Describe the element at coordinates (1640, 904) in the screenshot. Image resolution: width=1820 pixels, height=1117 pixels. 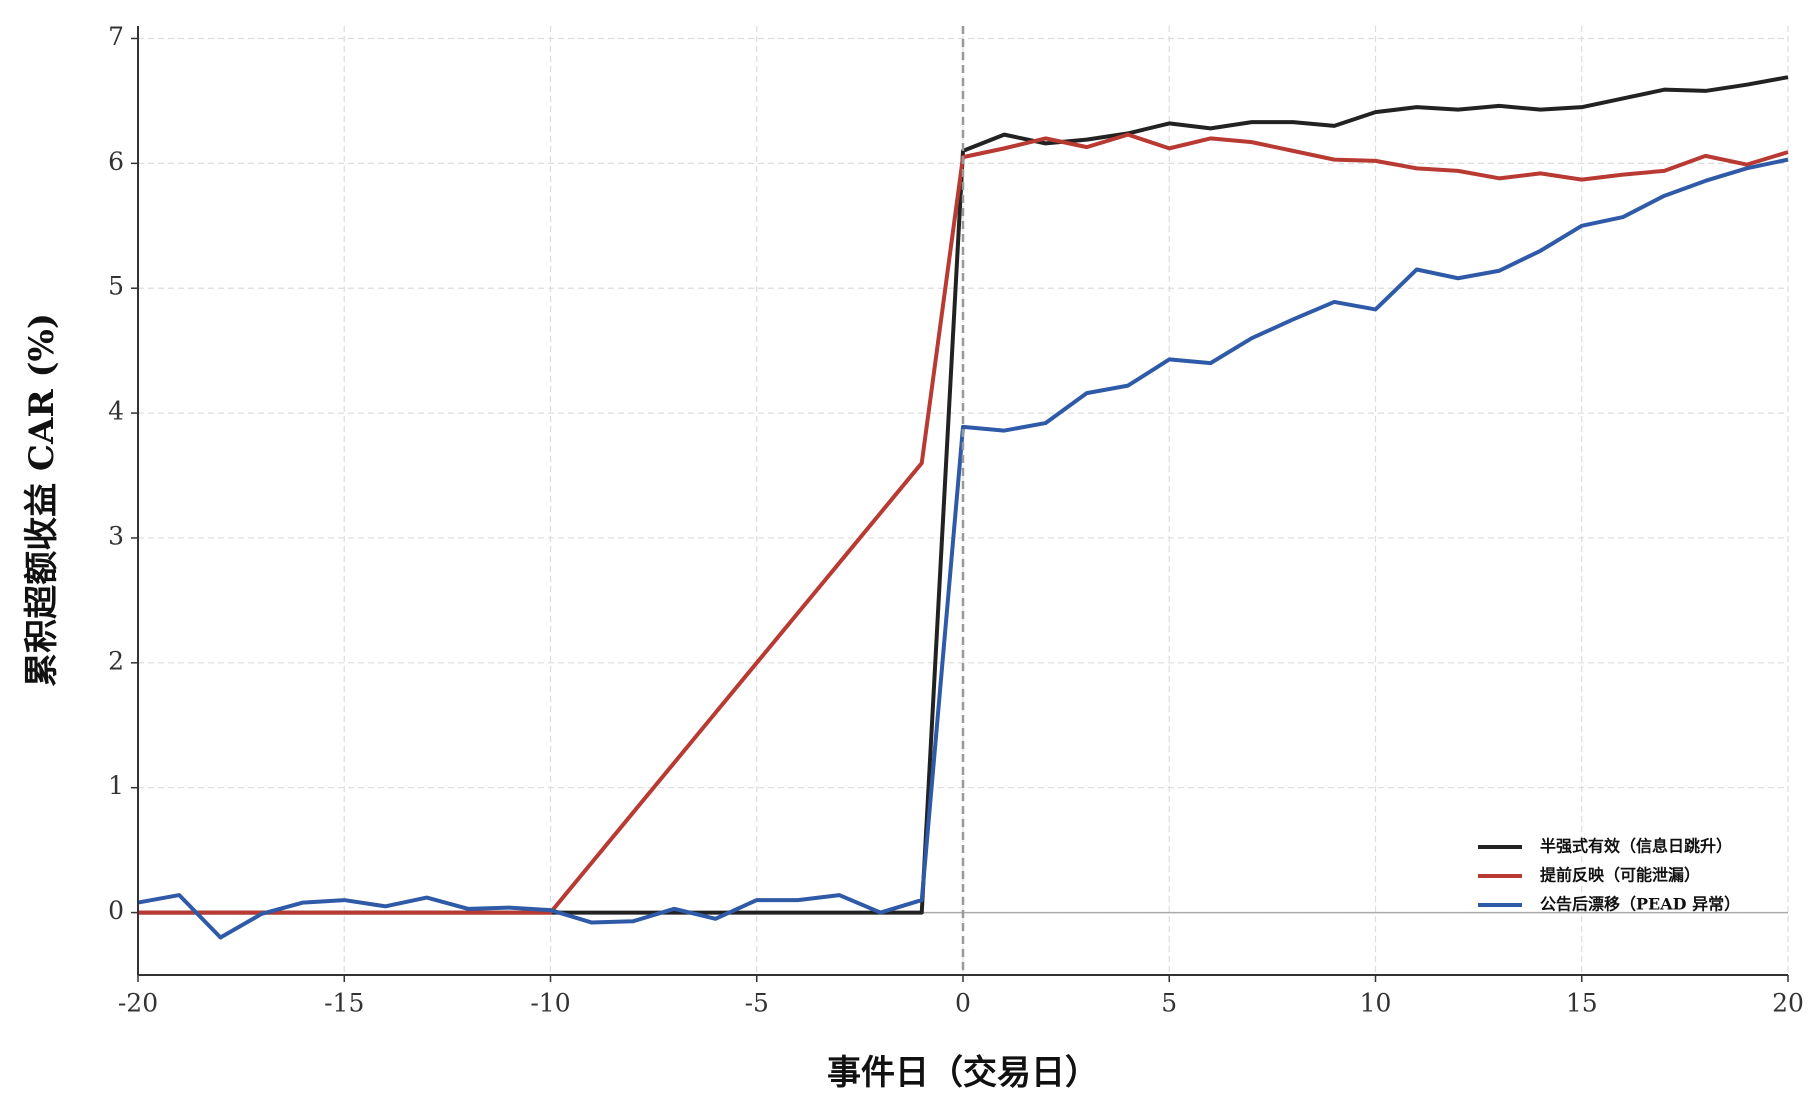
I see `legend-label: 公告后漂移（PEAD 异常）` at that location.